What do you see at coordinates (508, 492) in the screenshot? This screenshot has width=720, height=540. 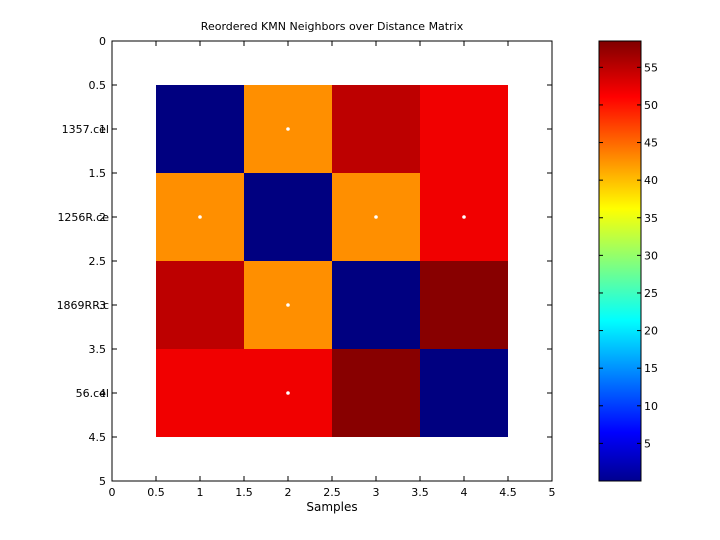 I see `x-tick-label: 4.5` at bounding box center [508, 492].